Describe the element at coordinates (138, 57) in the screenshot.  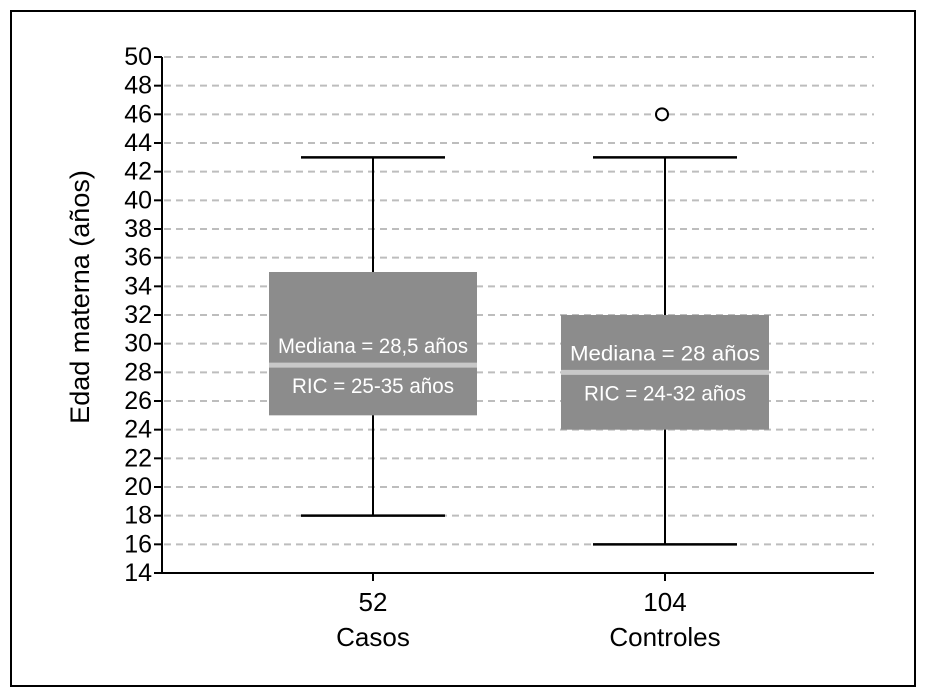
I see `y-tick-label: 50` at that location.